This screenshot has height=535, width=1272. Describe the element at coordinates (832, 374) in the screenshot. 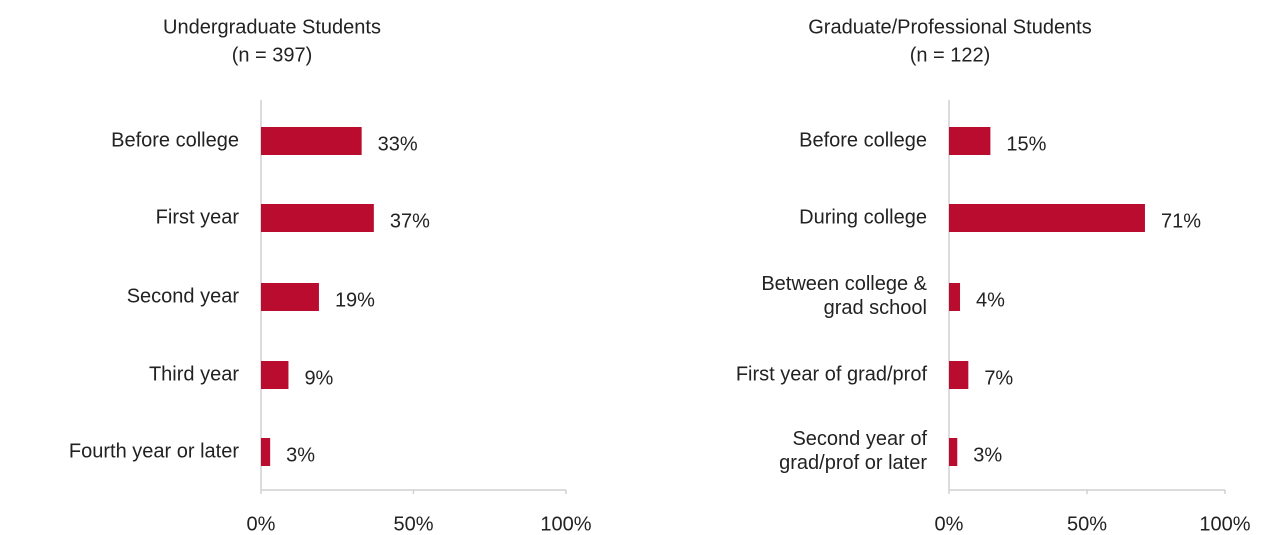

I see `category-label: First year of grad/prof` at that location.